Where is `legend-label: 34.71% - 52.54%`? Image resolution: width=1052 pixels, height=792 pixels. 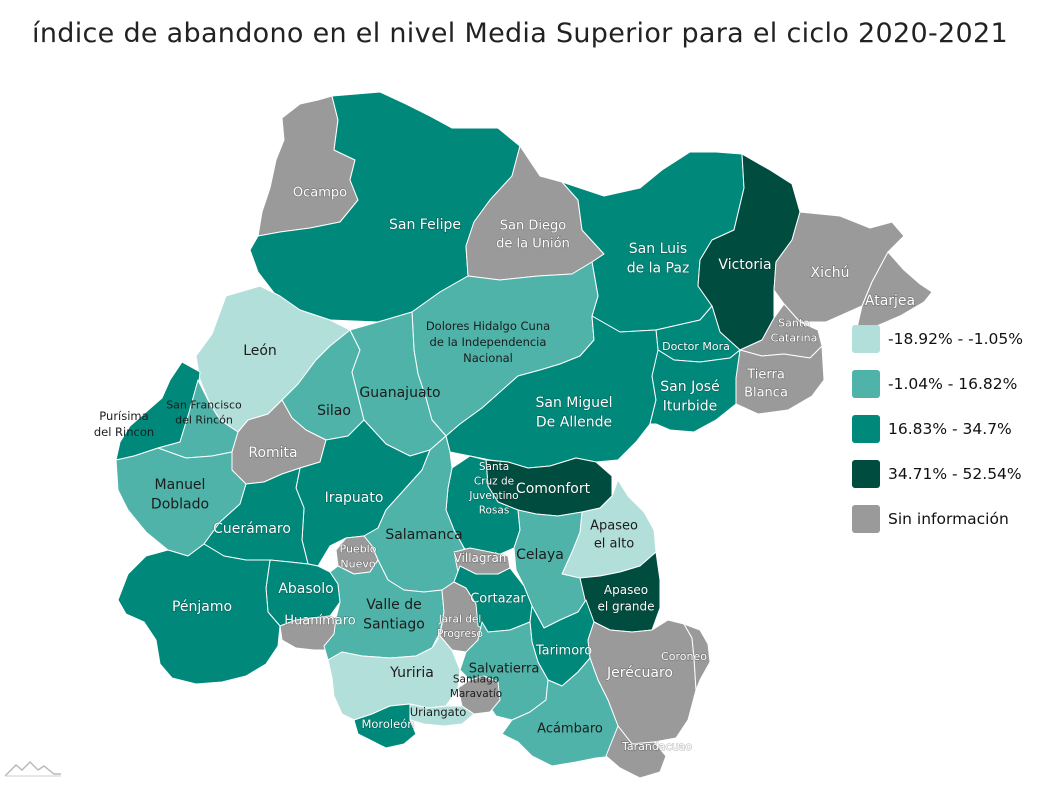
legend-label: 34.71% - 52.54% is located at coordinates (955, 474).